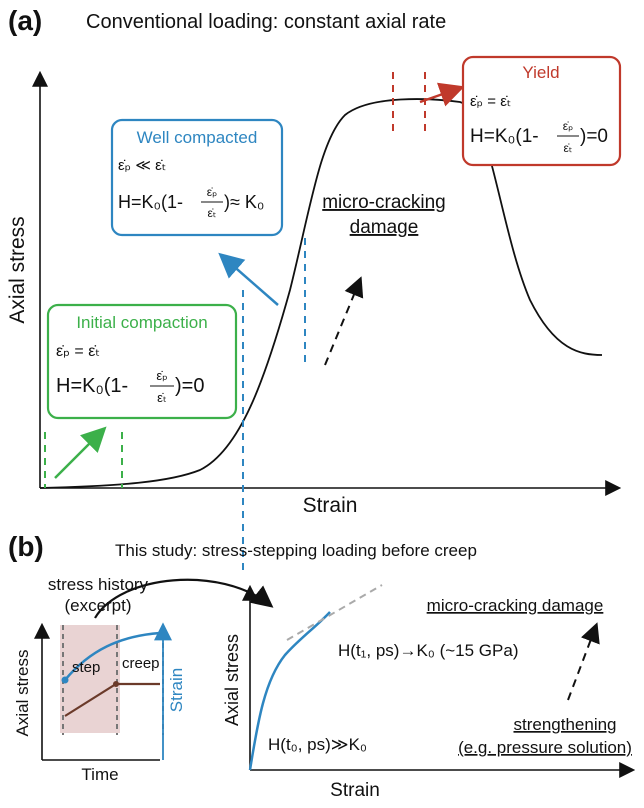 Image resolution: width=644 pixels, height=808 pixels. I want to click on caption: (excerpt), so click(97, 605).